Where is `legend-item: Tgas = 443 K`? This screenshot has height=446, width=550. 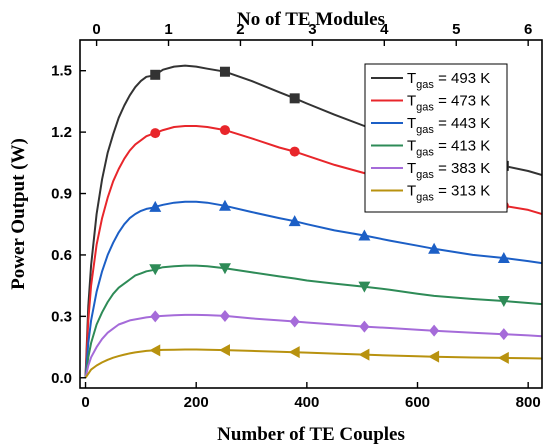 legend-item: Tgas = 443 K is located at coordinates (430, 125).